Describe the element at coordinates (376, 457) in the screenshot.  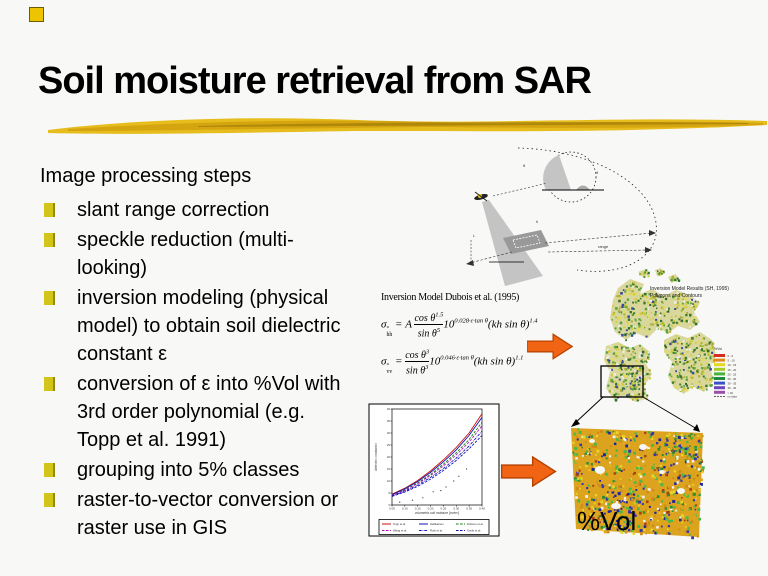
I see `svg-text: dielectric constant ε` at that location.